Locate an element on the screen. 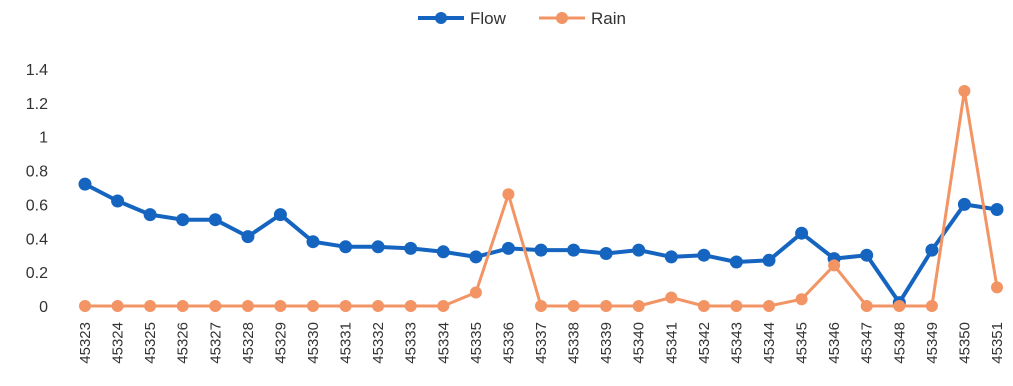 The image size is (1013, 386). x-tick-label: 45326 is located at coordinates (183, 343).